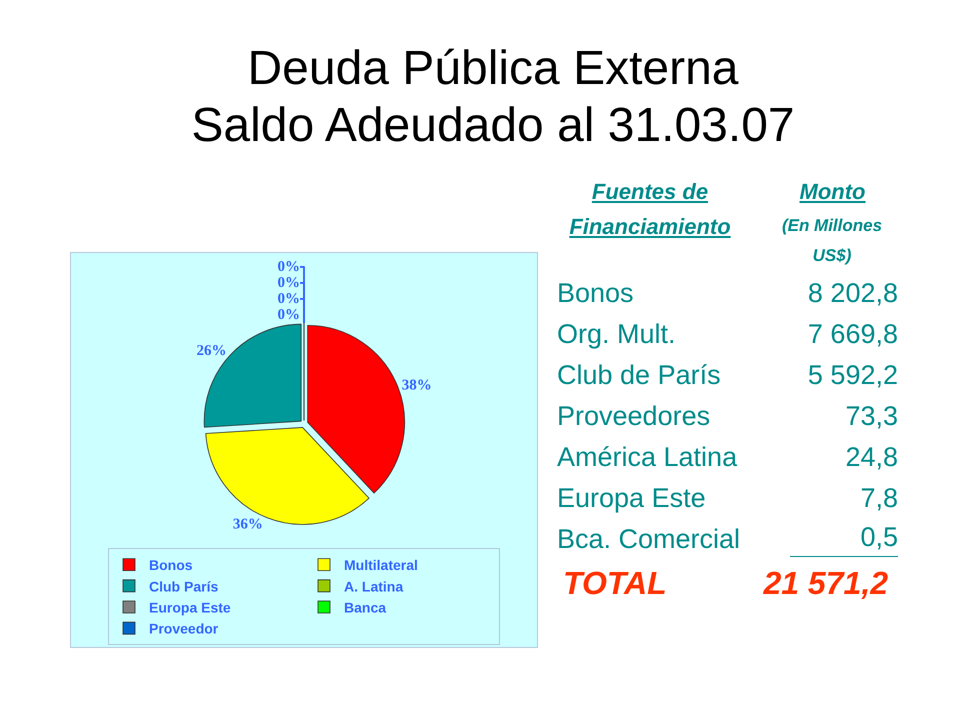 The width and height of the screenshot is (960, 720). What do you see at coordinates (825, 583) in the screenshot?
I see `text: 21 571,2` at bounding box center [825, 583].